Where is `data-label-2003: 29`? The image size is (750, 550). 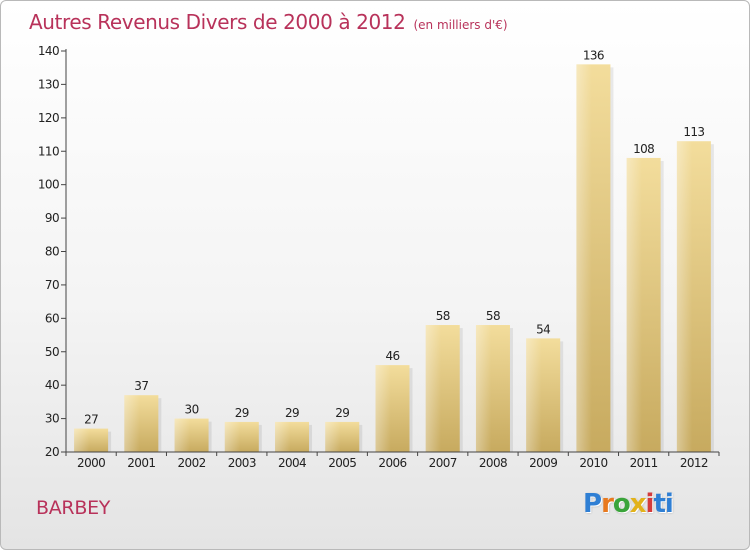
data-label-2003: 29 is located at coordinates (242, 413).